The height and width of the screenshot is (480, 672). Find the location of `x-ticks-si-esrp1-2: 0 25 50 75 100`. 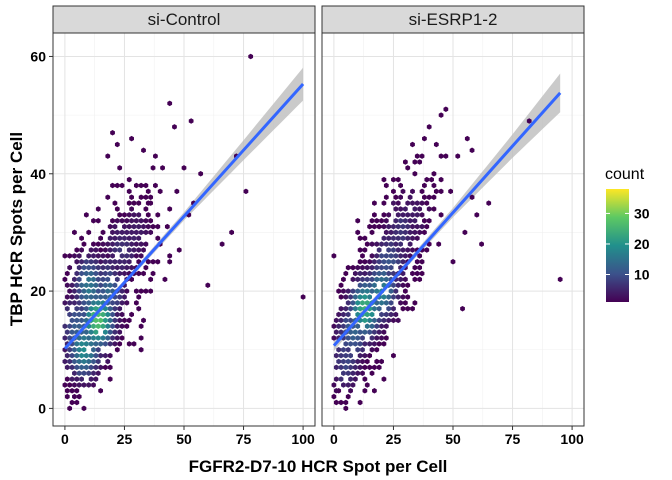

x-ticks-si-esrp1-2: 0 25 50 75 100 is located at coordinates (457, 436).